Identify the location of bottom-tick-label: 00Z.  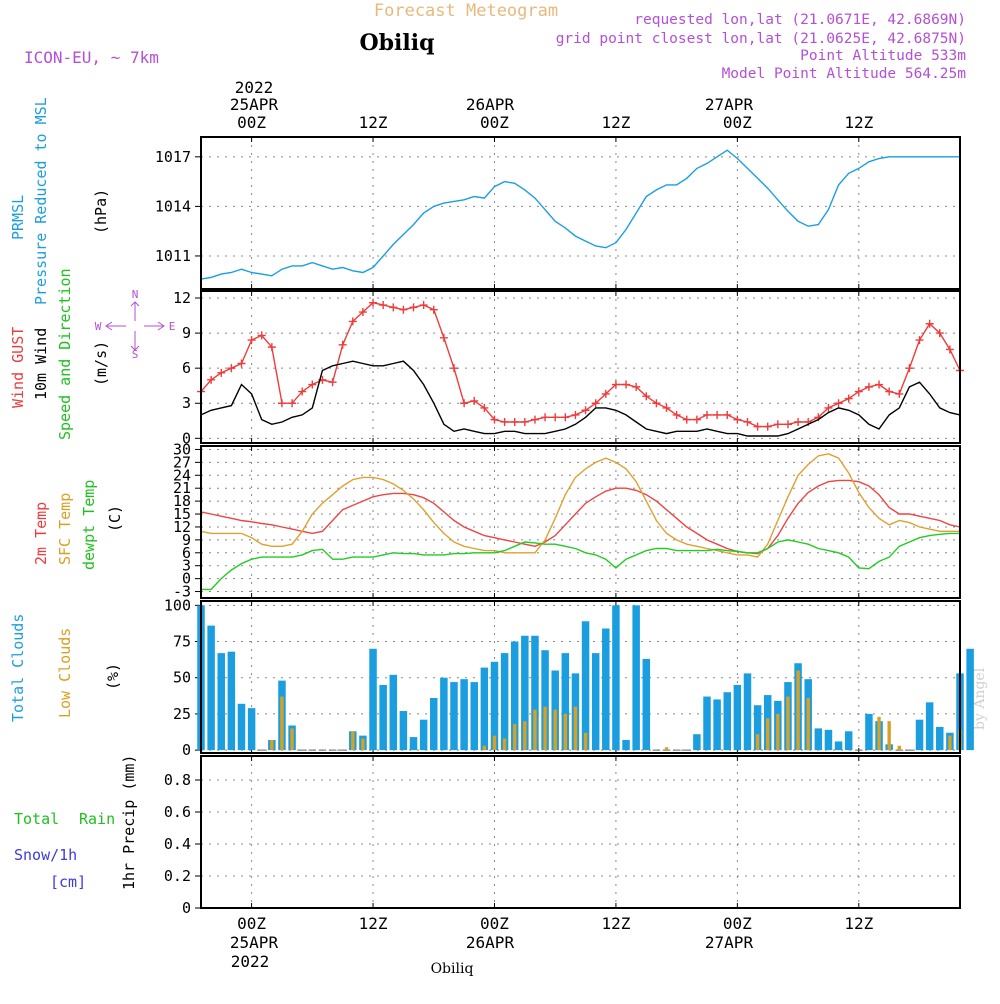
(494, 923).